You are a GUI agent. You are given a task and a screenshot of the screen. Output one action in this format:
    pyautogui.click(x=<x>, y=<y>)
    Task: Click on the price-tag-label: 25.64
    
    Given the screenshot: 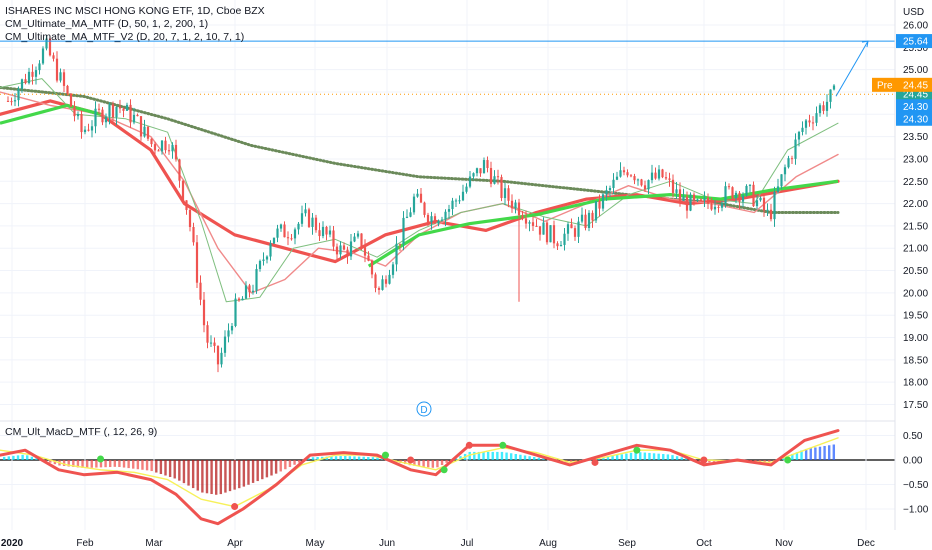 What is the action you would take?
    pyautogui.click(x=915, y=42)
    